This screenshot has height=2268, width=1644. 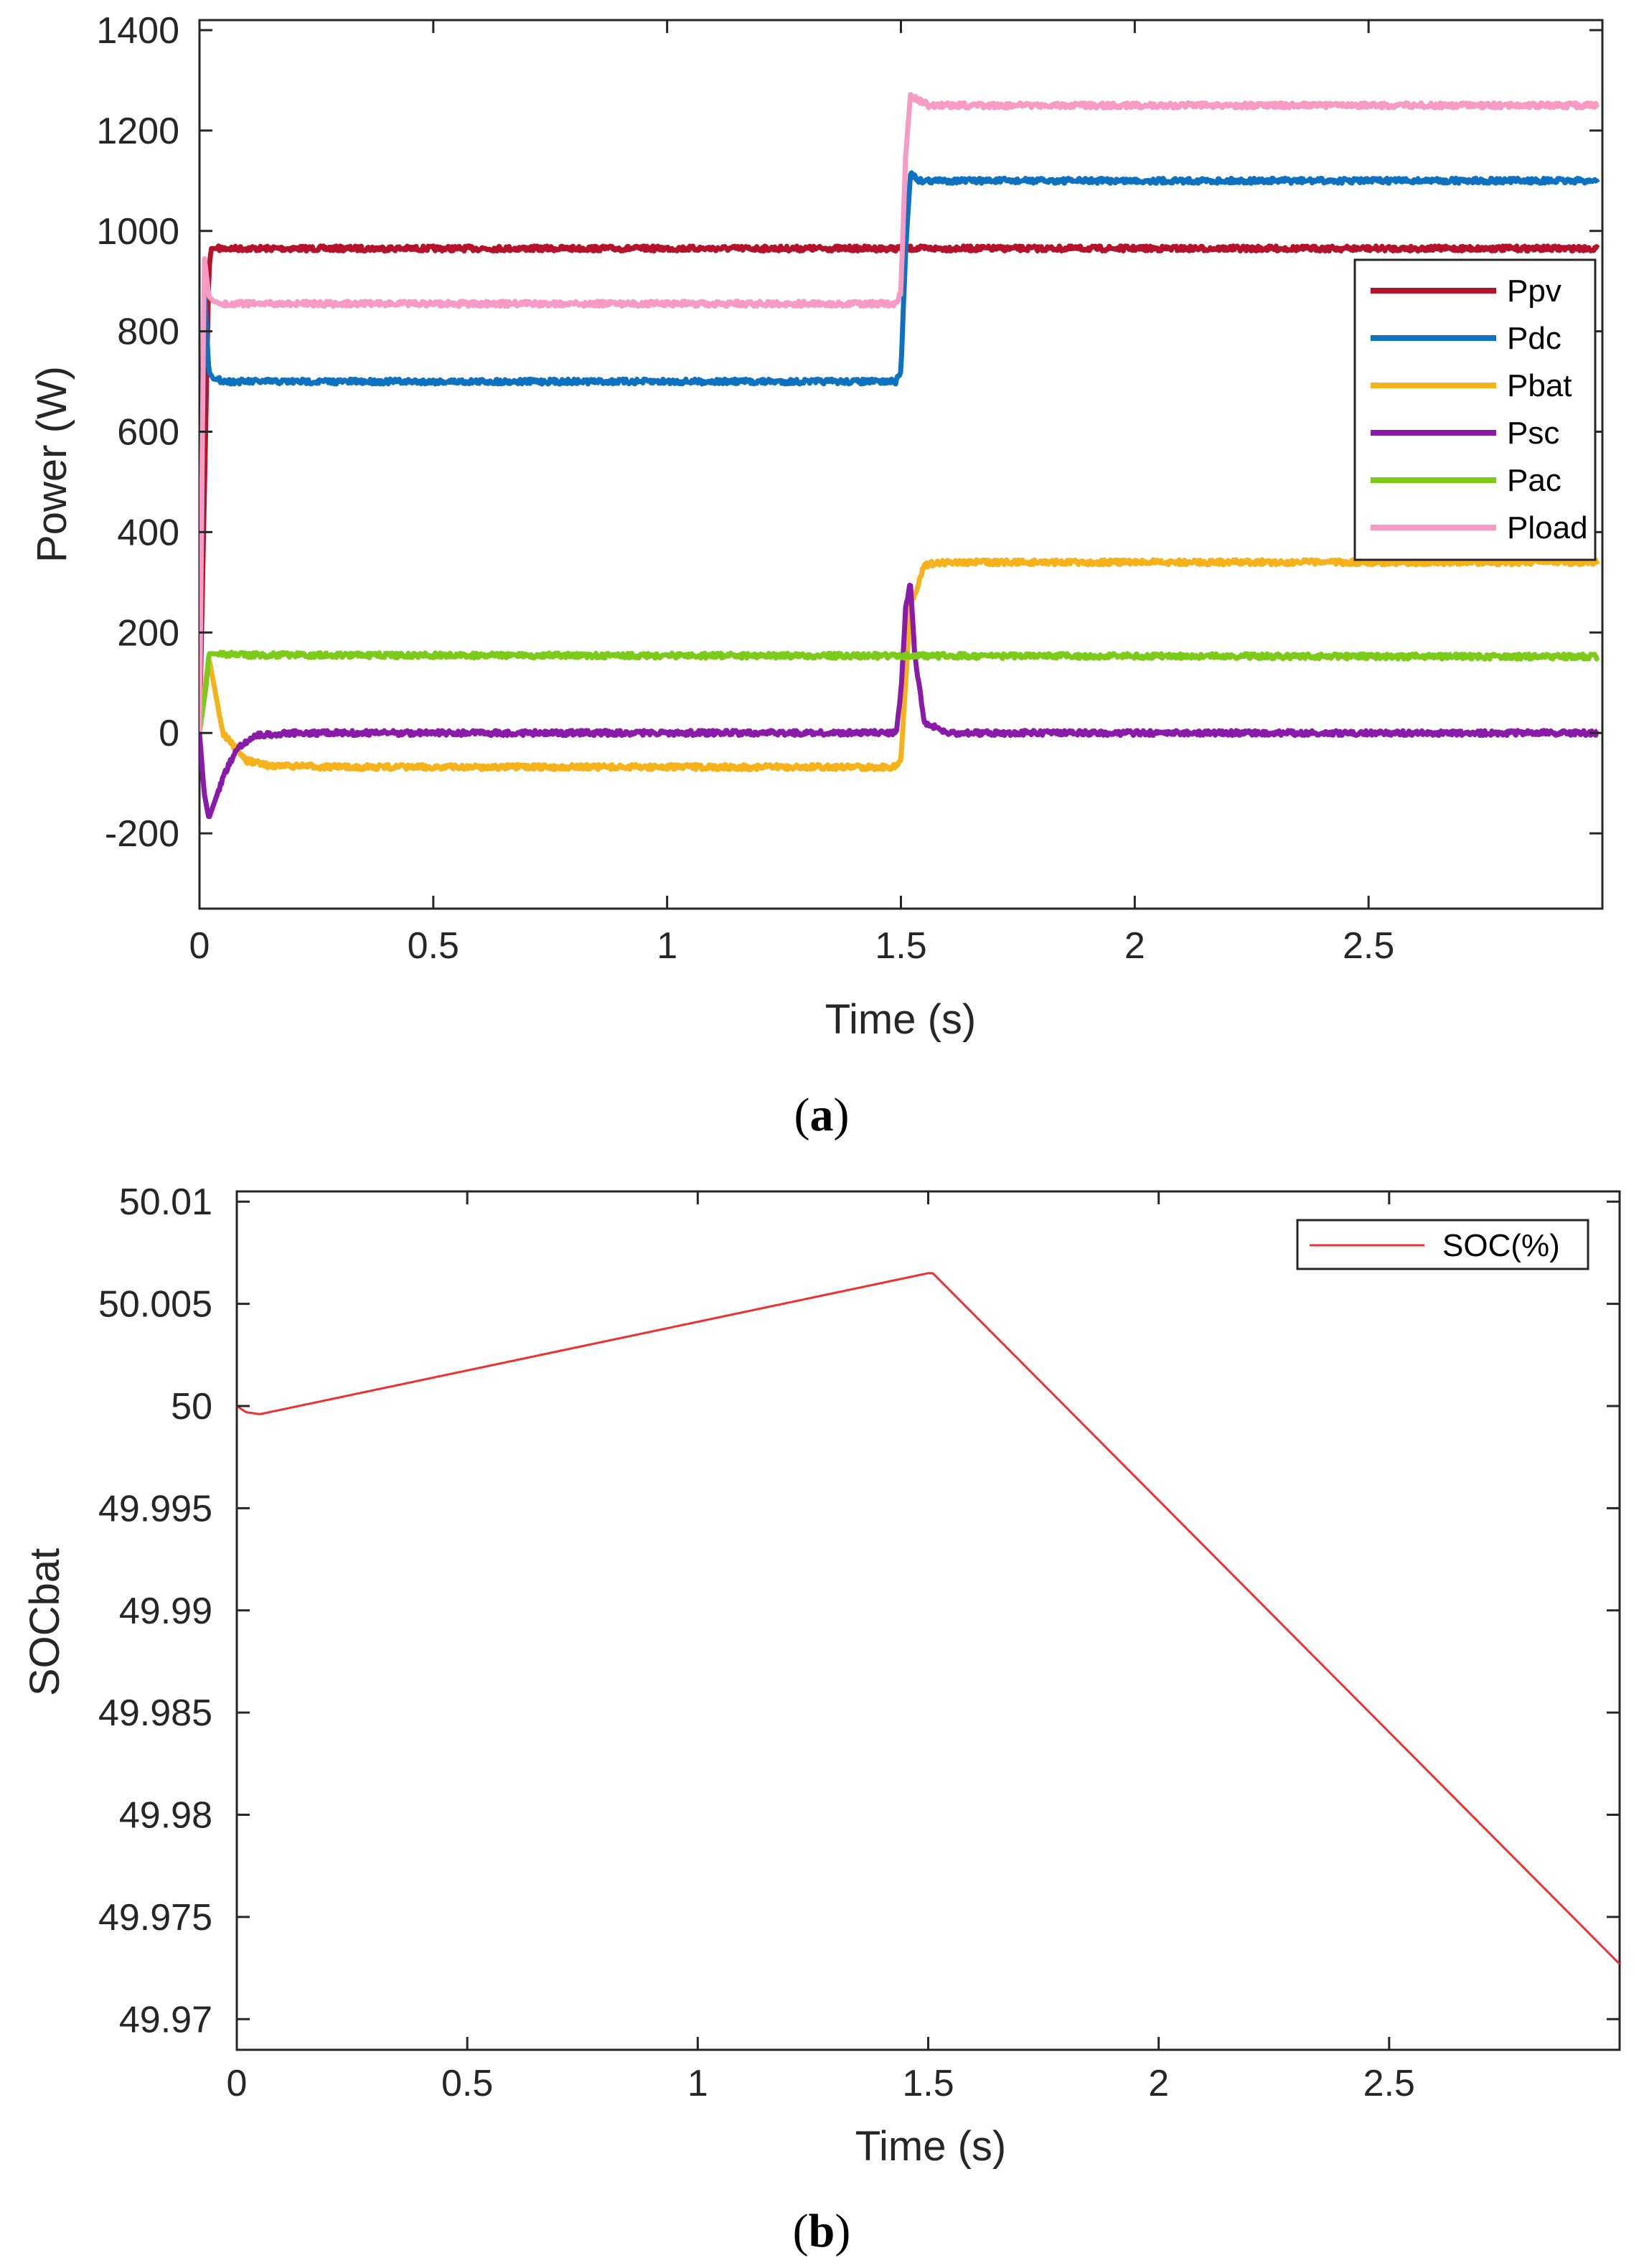 I want to click on y-tick-label: 49.975, so click(x=155, y=1918).